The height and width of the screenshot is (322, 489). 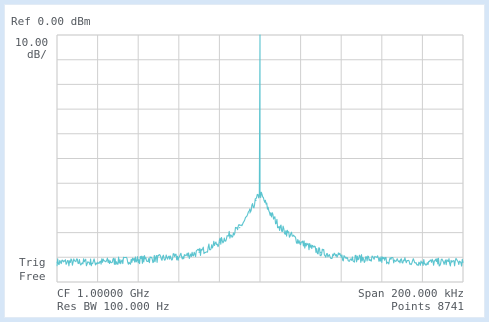 What do you see at coordinates (427, 306) in the screenshot?
I see `points-label: Points 8741` at bounding box center [427, 306].